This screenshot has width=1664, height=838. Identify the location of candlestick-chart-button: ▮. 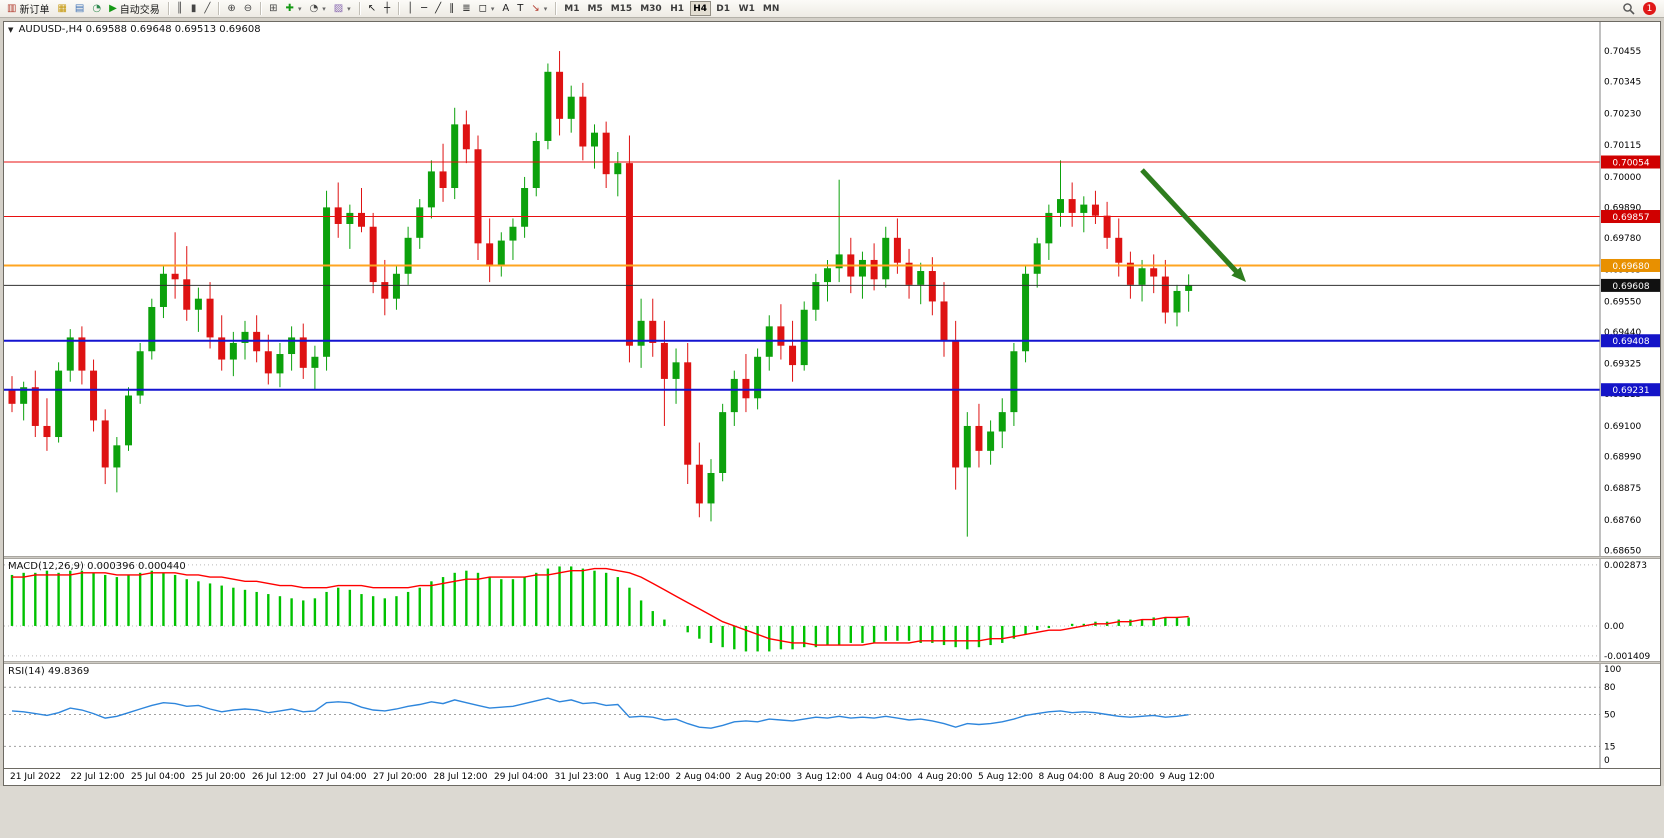
(194, 9).